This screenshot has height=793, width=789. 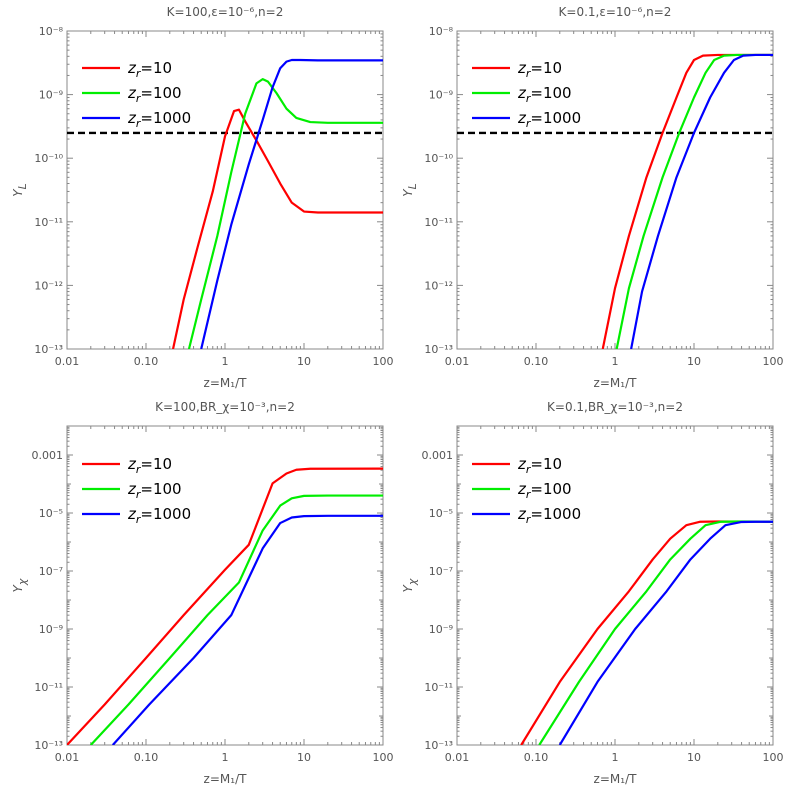 What do you see at coordinates (615, 12) in the screenshot?
I see `chart-title: K=0.1,ε=10⁻⁶,n=2` at bounding box center [615, 12].